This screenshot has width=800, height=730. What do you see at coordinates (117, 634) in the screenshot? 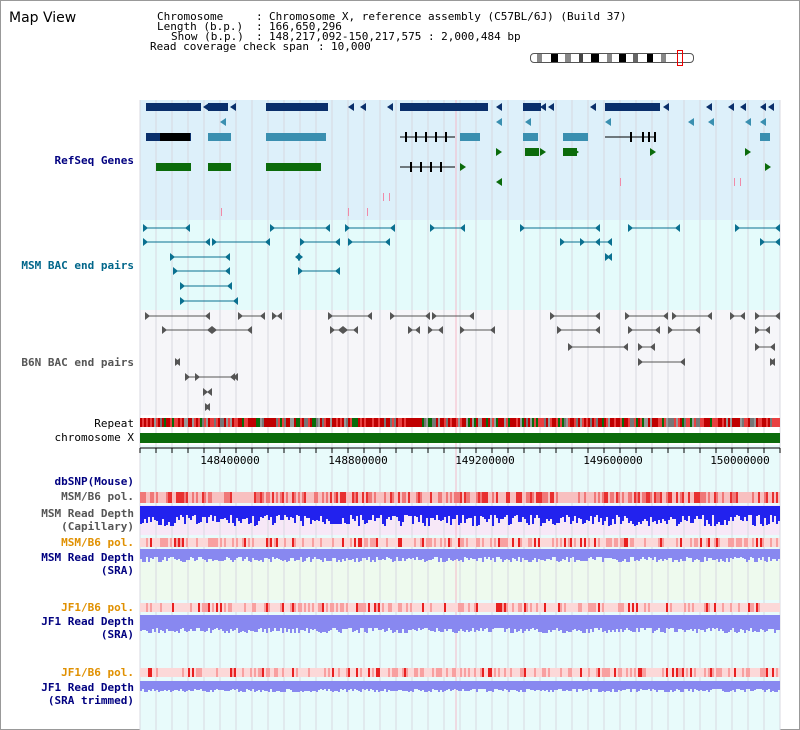
I see `label-jf1-depth-sra-2: (SRA)` at bounding box center [117, 634].